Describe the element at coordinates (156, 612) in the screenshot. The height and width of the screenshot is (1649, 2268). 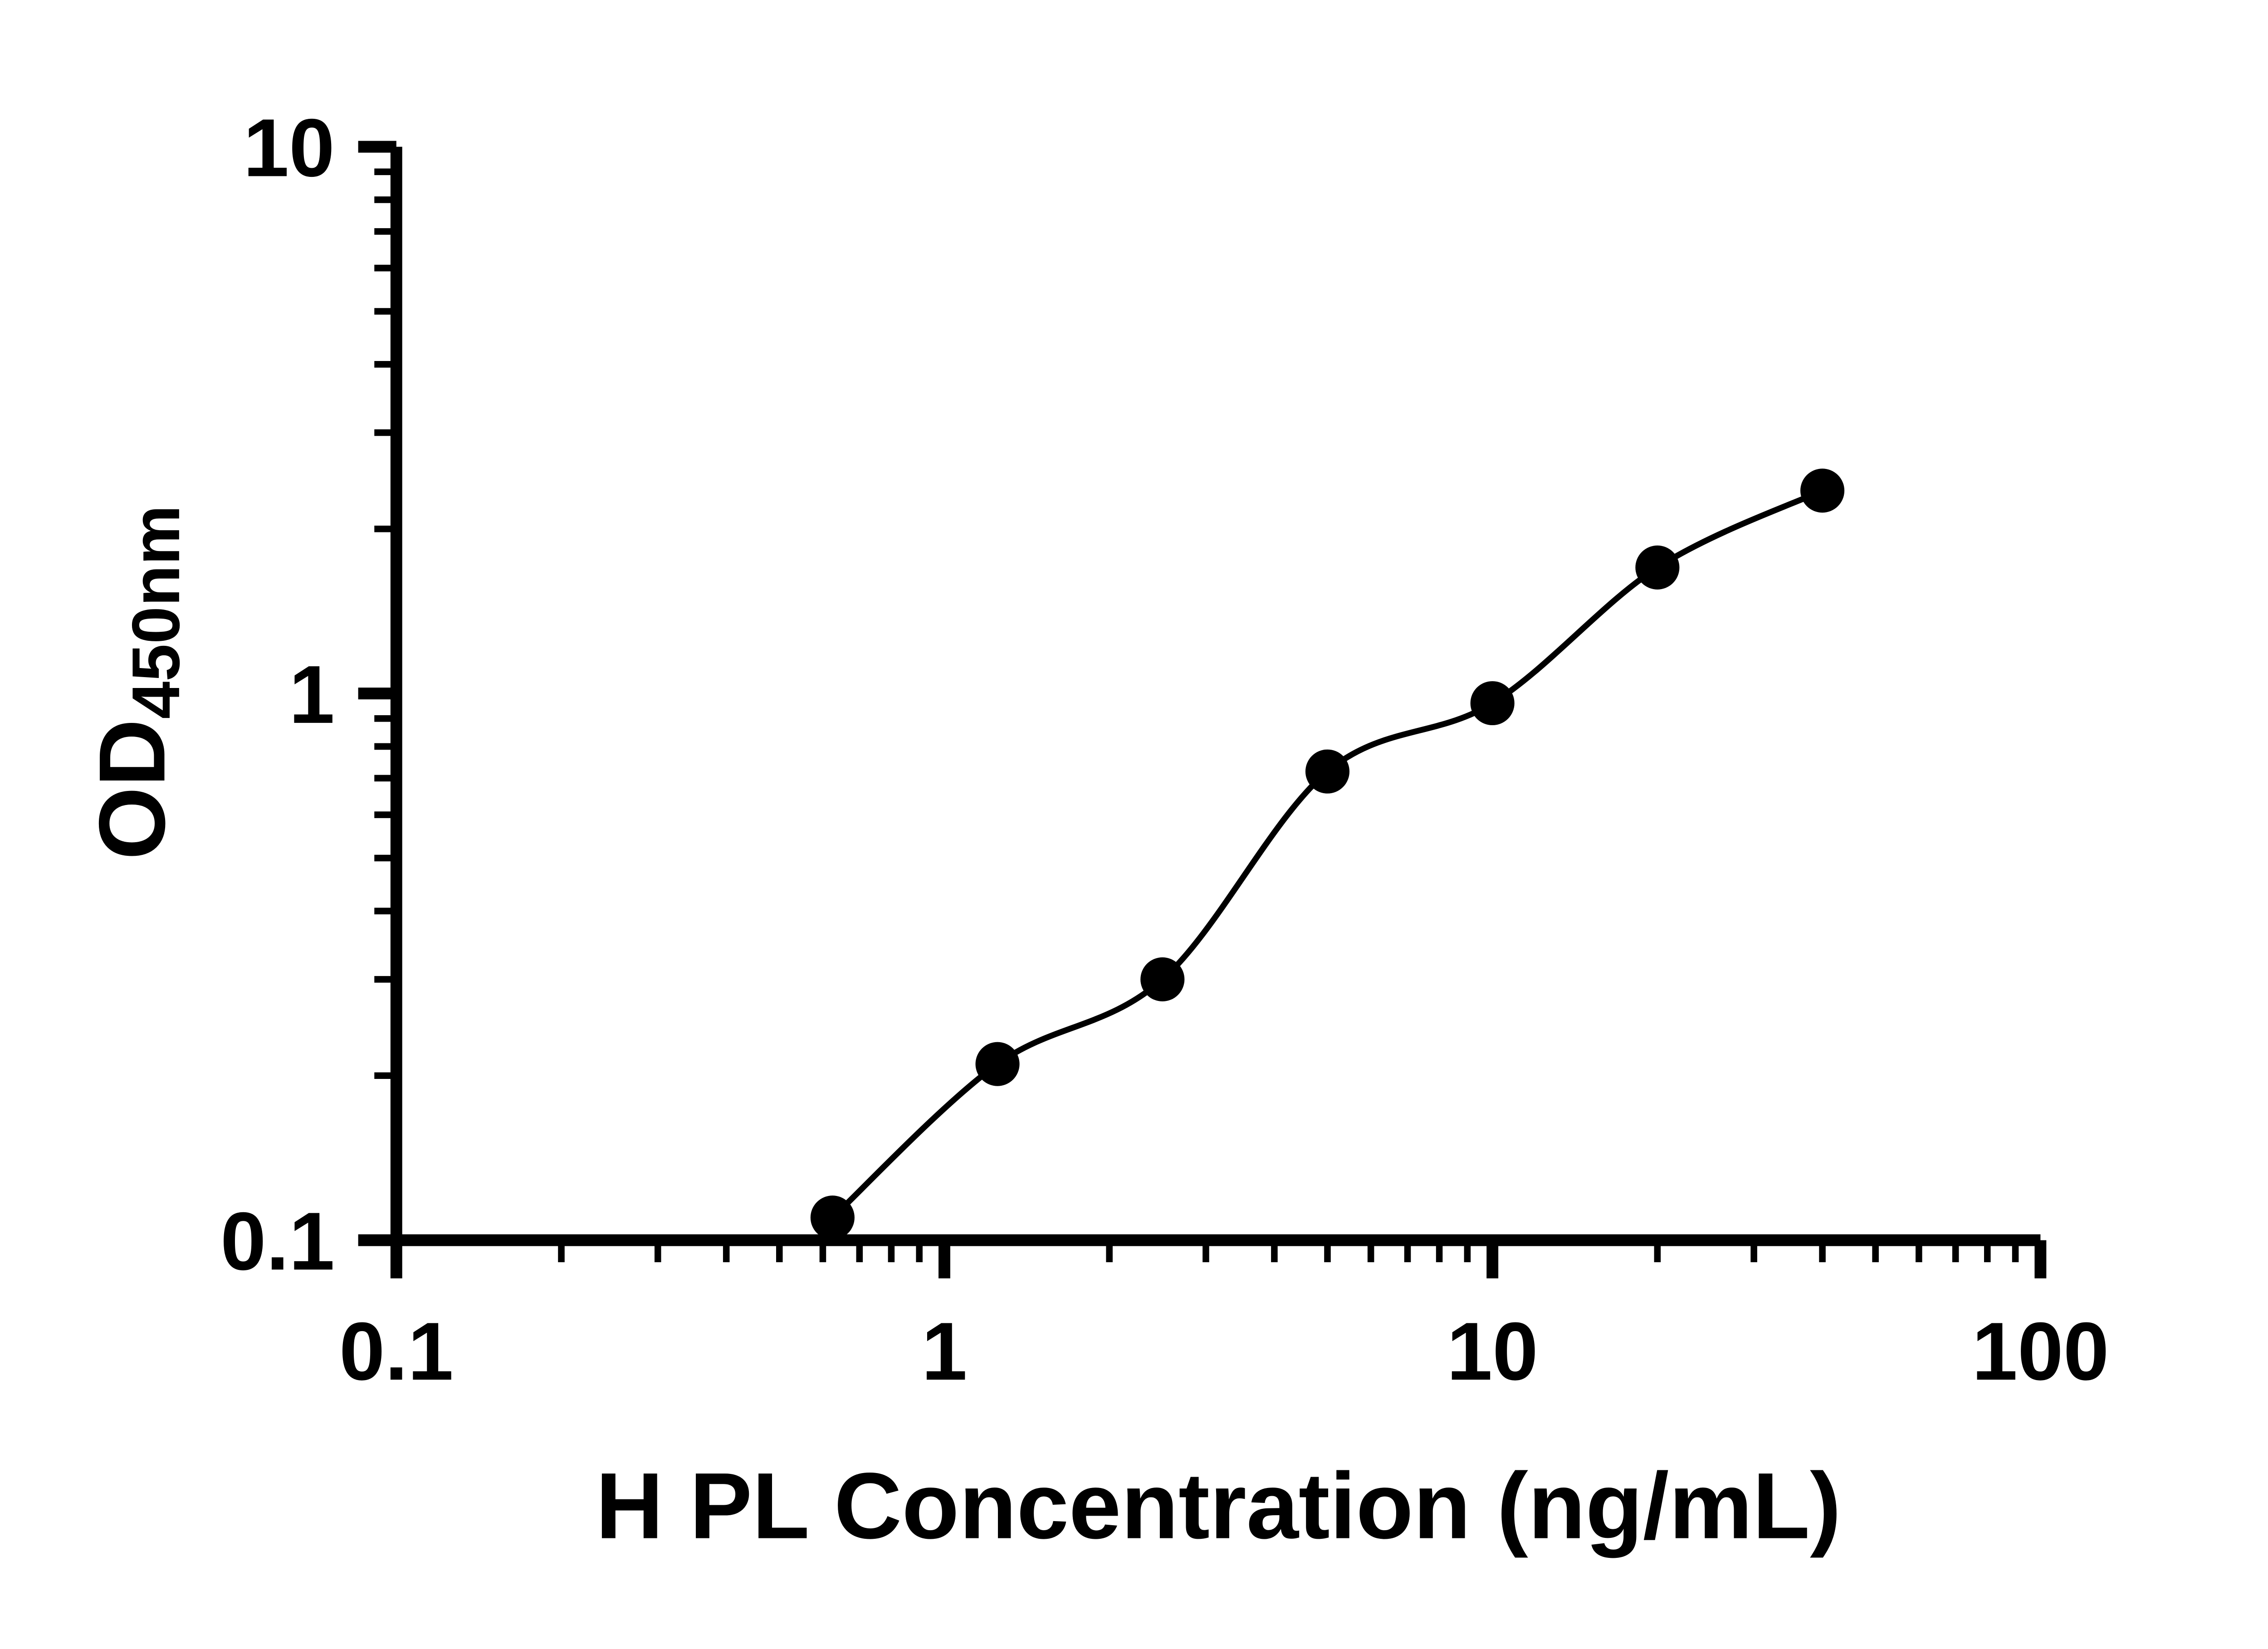
I see `y-axis-title-sub: 450nm` at that location.